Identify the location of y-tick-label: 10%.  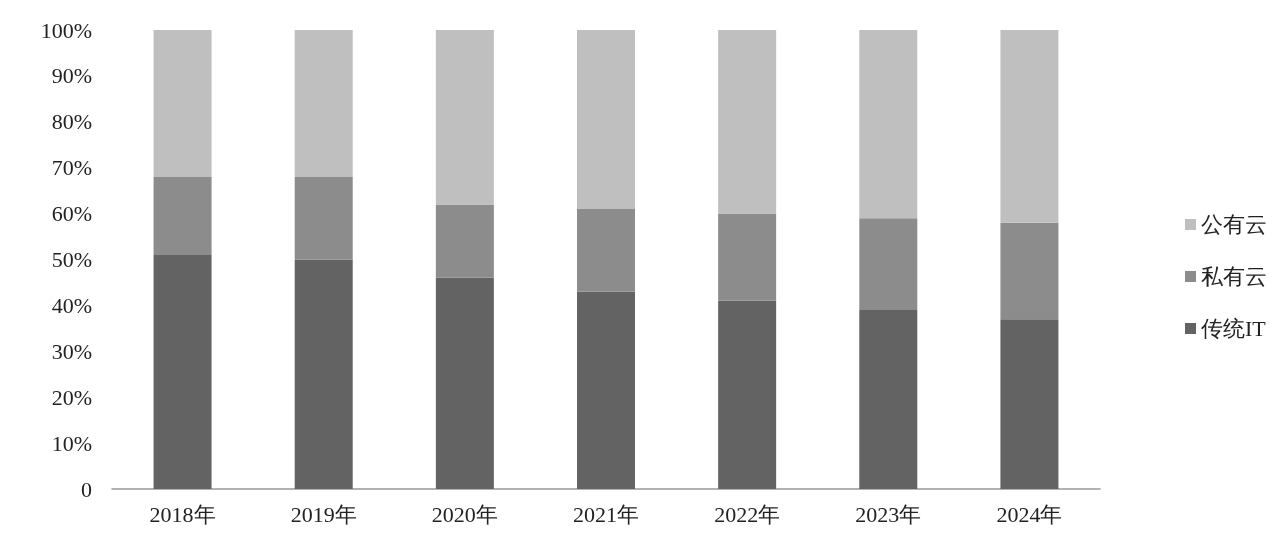
(71, 443).